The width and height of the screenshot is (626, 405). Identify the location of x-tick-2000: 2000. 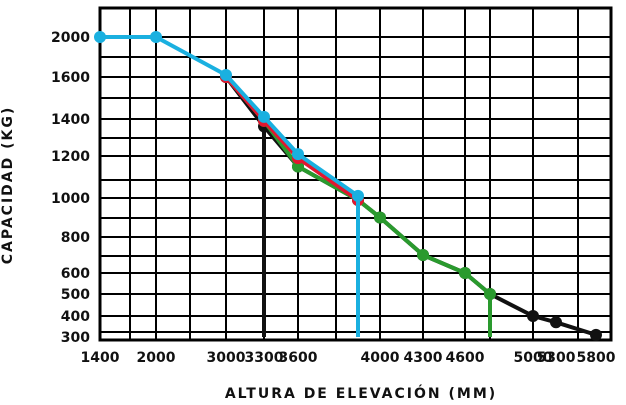
(156, 358).